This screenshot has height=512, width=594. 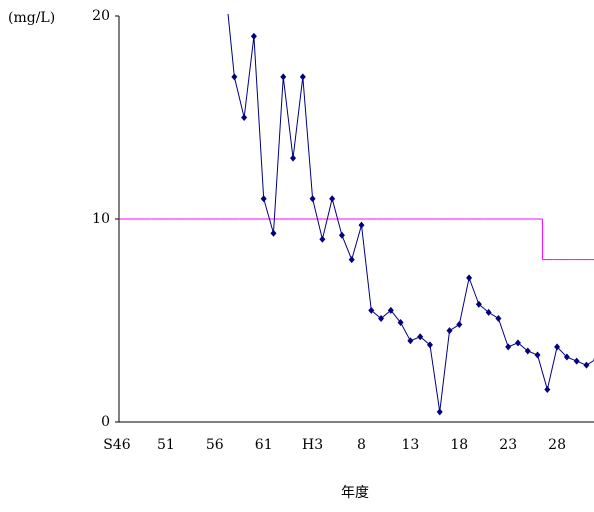 I want to click on x-tick-label: 23, so click(x=508, y=445).